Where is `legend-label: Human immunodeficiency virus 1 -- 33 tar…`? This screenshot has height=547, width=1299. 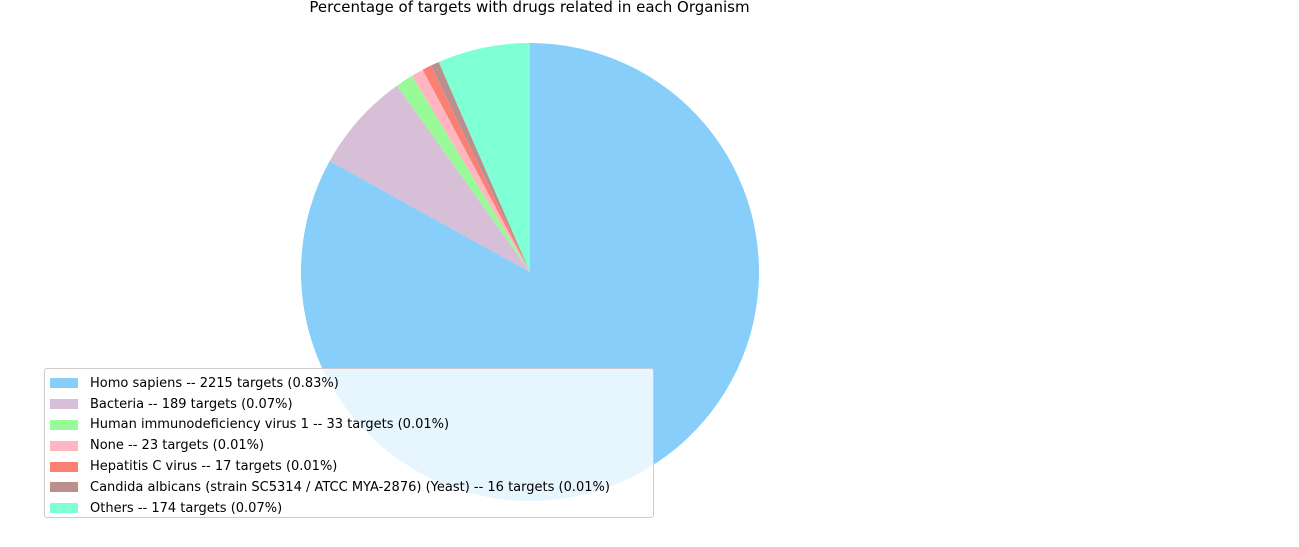
legend-label: Human immunodeficiency virus 1 -- 33 tar… is located at coordinates (270, 425).